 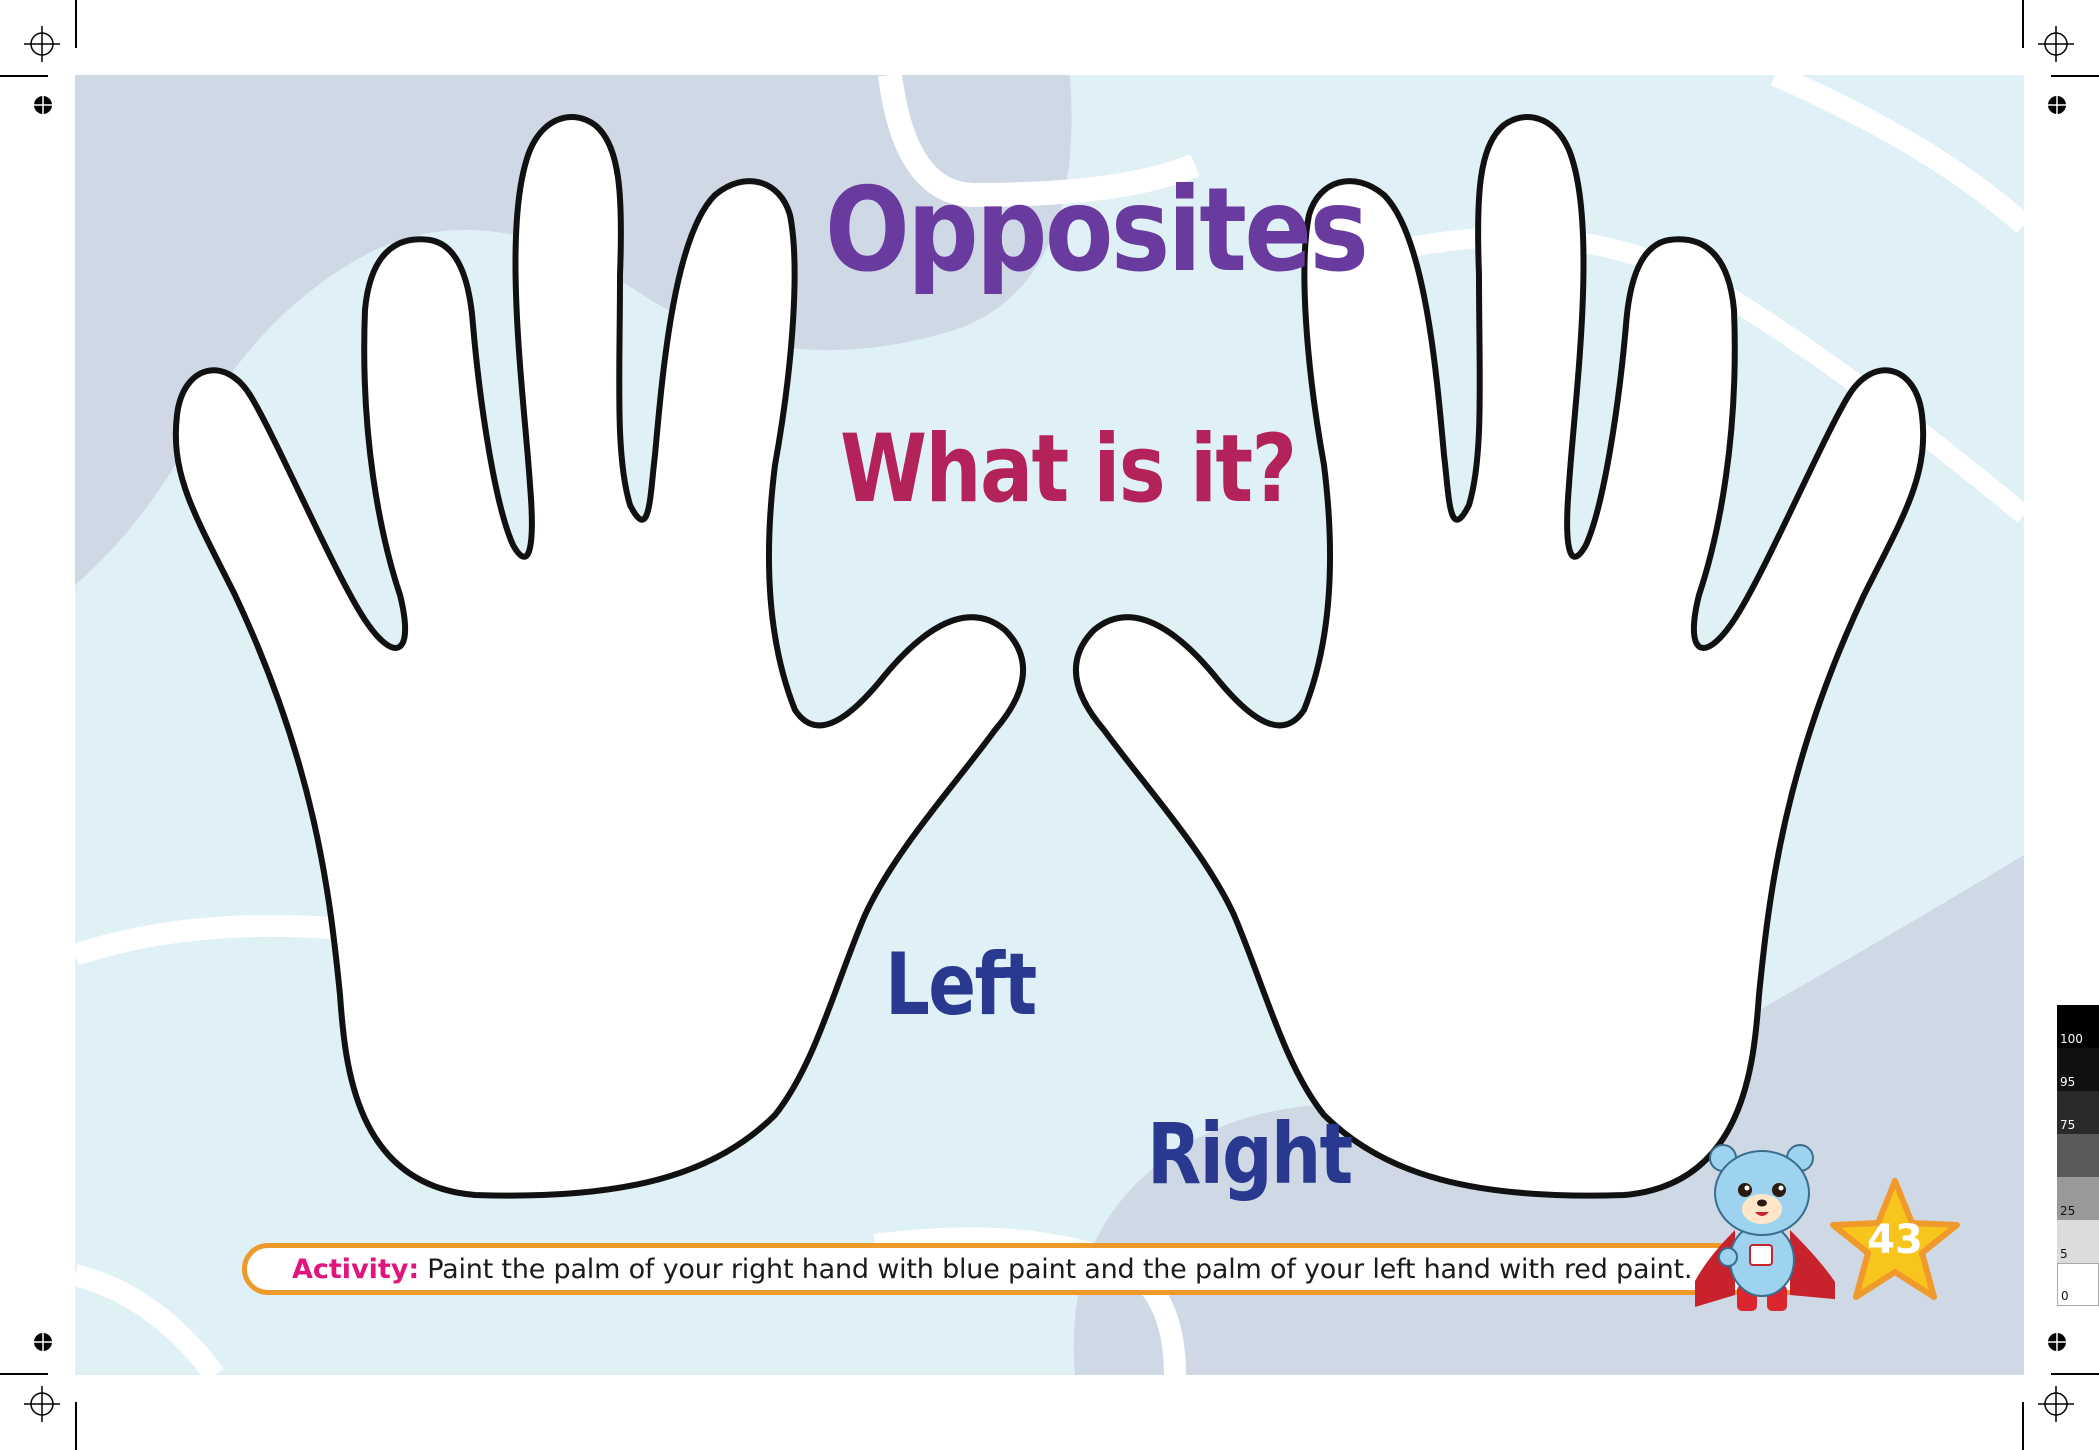 I want to click on activity-label: Activity:, so click(x=356, y=1269).